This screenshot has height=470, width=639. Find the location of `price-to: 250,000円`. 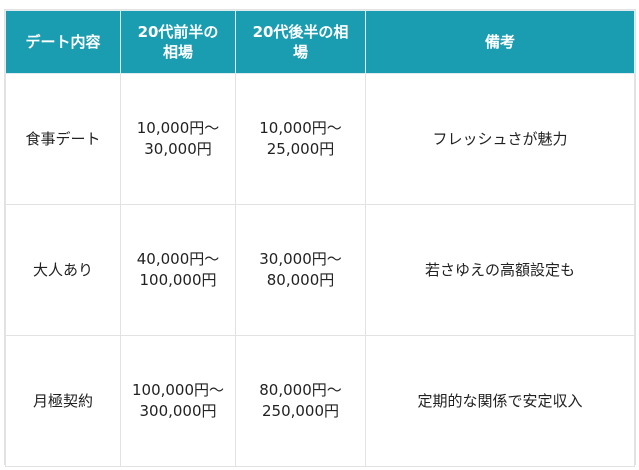

price-to: 250,000円 is located at coordinates (300, 411).